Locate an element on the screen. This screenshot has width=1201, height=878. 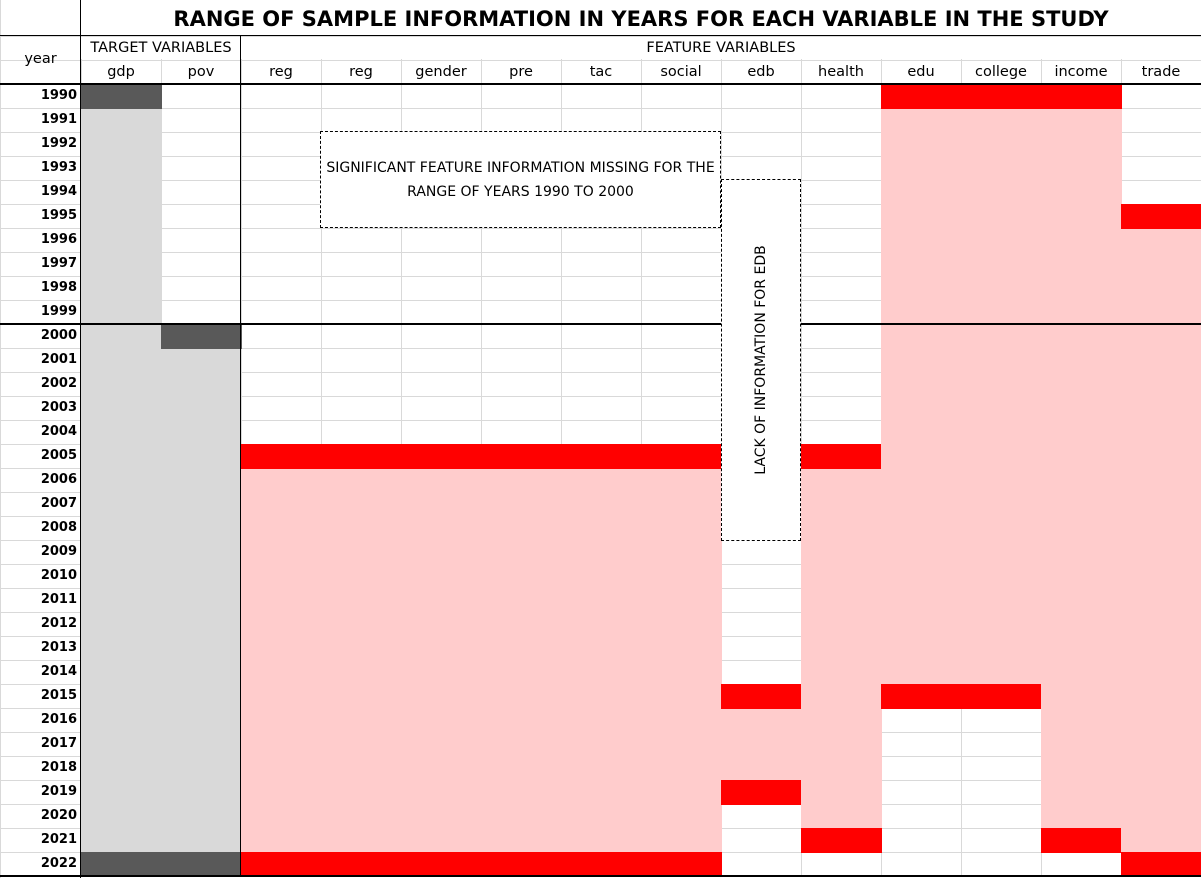
year-header: year is located at coordinates (40, 59).